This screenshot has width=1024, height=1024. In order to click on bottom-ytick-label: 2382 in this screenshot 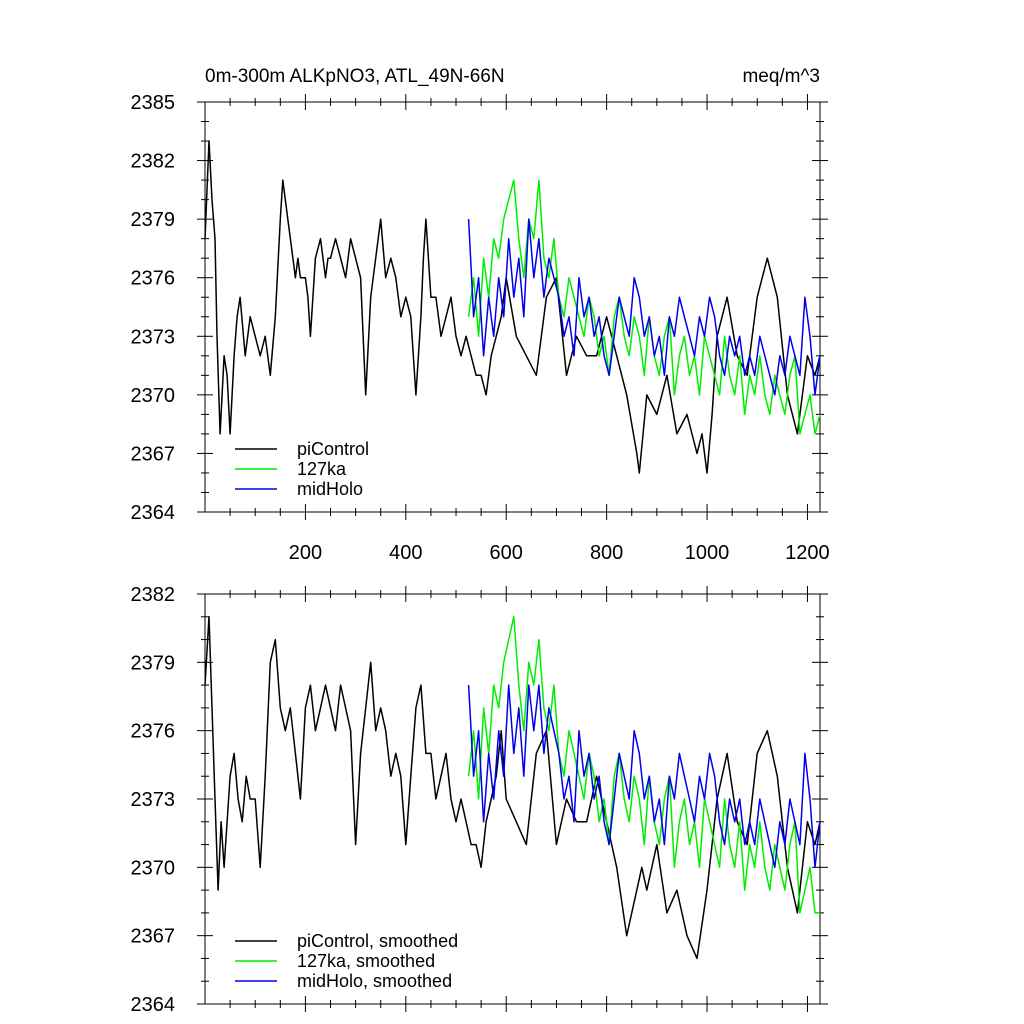, I will do `click(153, 595)`.